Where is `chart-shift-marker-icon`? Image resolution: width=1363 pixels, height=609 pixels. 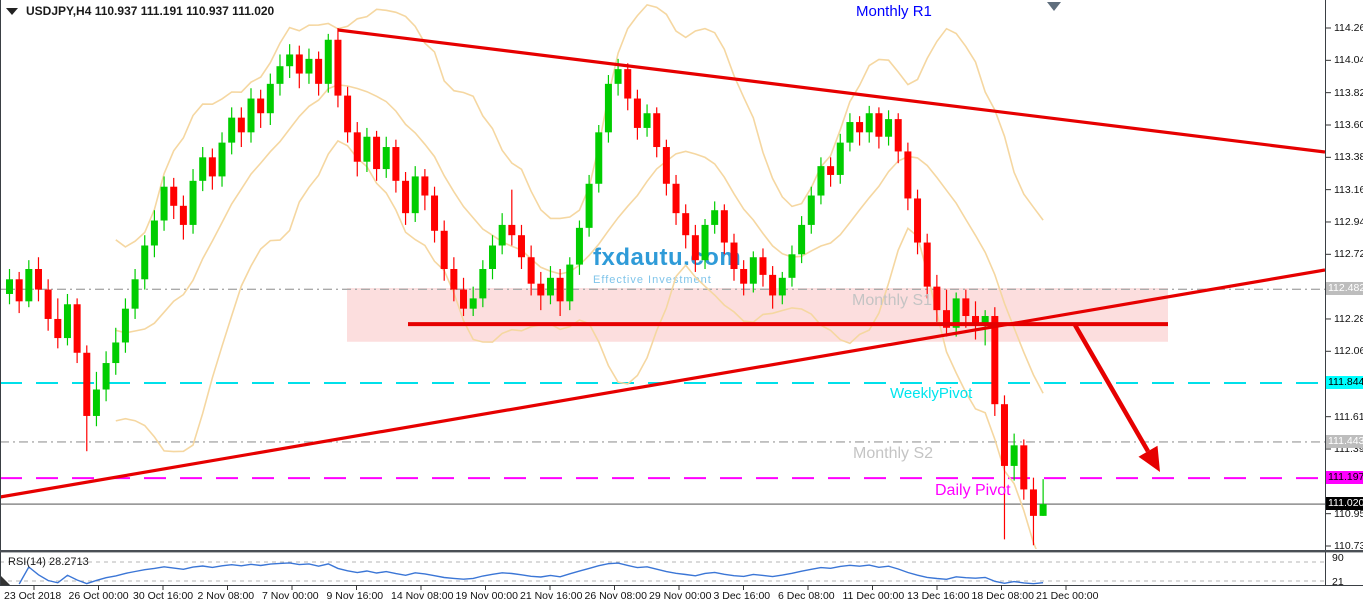
chart-shift-marker-icon is located at coordinates (1054, 6).